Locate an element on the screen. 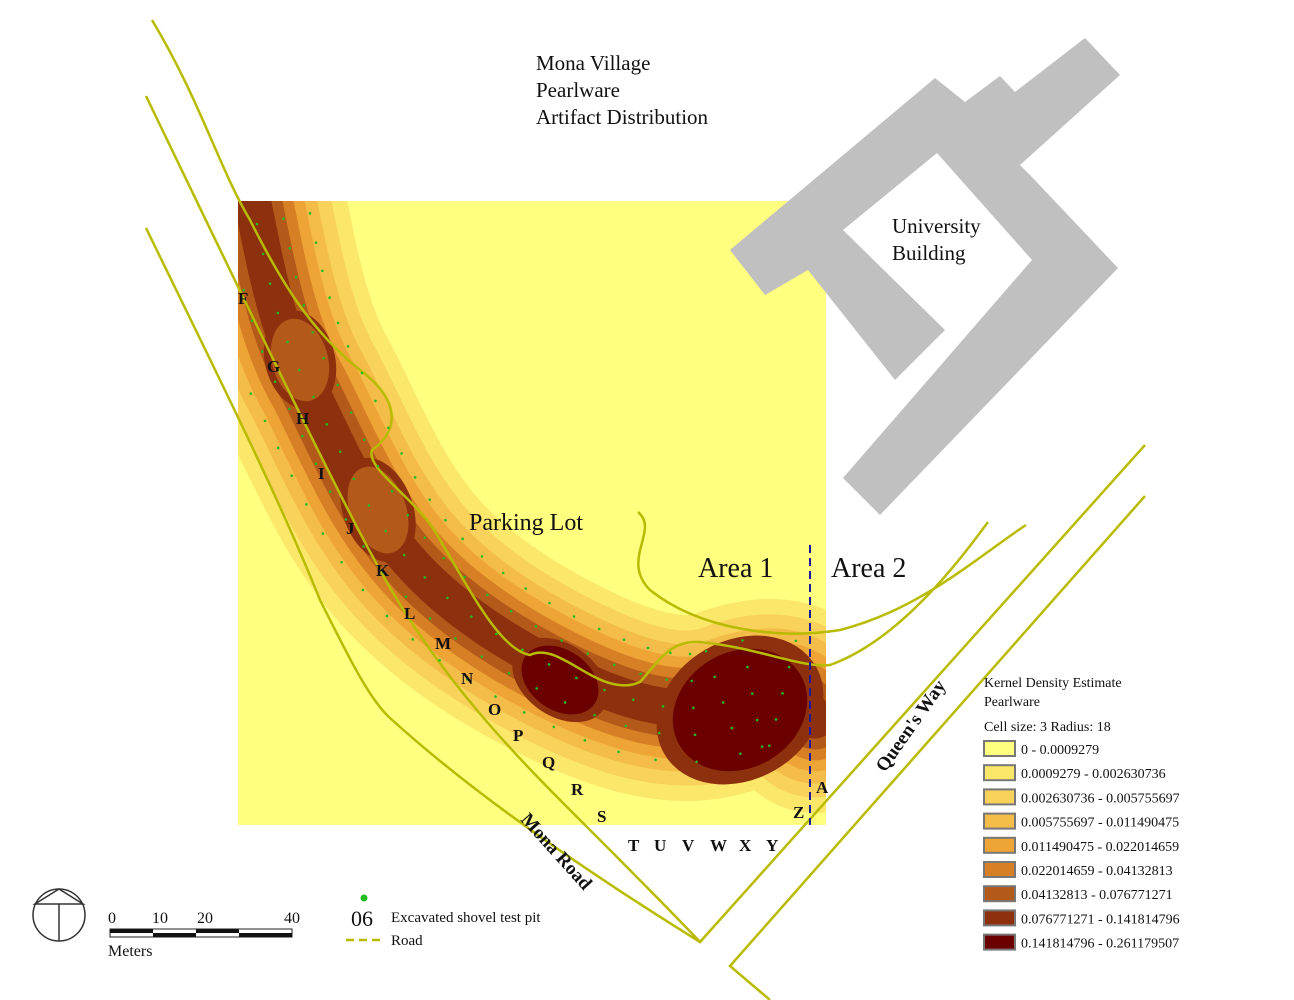 This screenshot has width=1294, height=1000. road-legend-label: Road is located at coordinates (407, 941).